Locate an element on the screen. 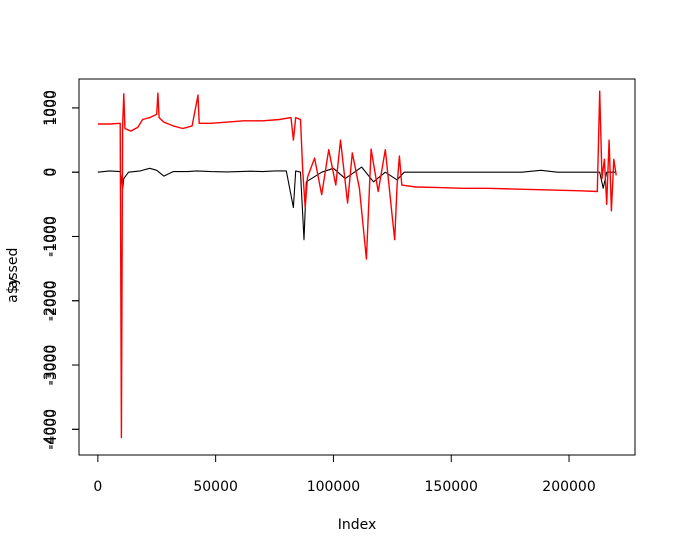 This screenshot has height=555, width=676. y-axis-label-2: assed is located at coordinates (13, 268).